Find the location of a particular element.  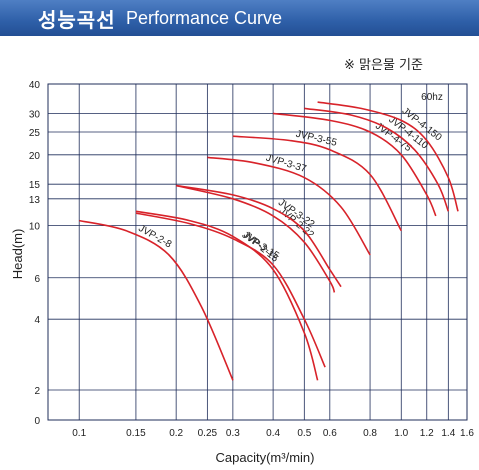

x-tick-label: 0.25 is located at coordinates (208, 433).